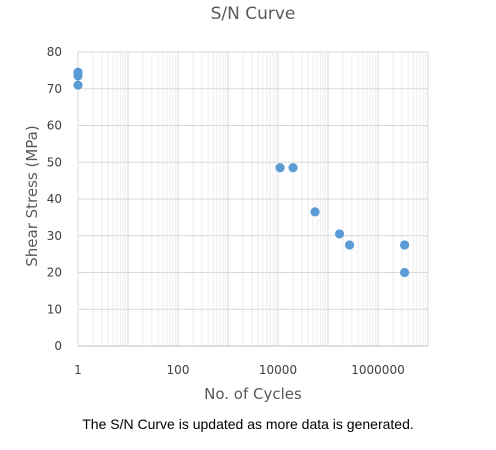 The image size is (496, 450). Describe the element at coordinates (278, 370) in the screenshot. I see `x-tick-label: 10000` at that location.